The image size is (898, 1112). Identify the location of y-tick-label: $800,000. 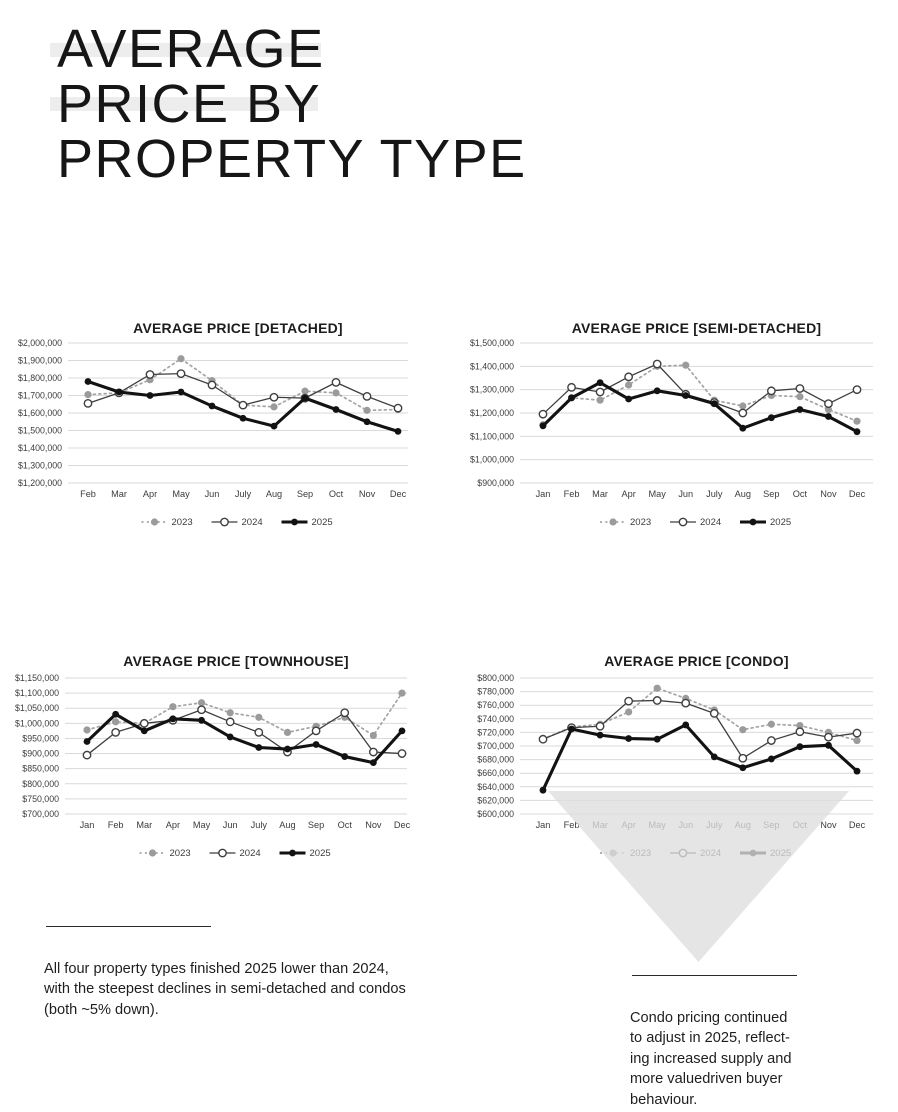
(40, 784).